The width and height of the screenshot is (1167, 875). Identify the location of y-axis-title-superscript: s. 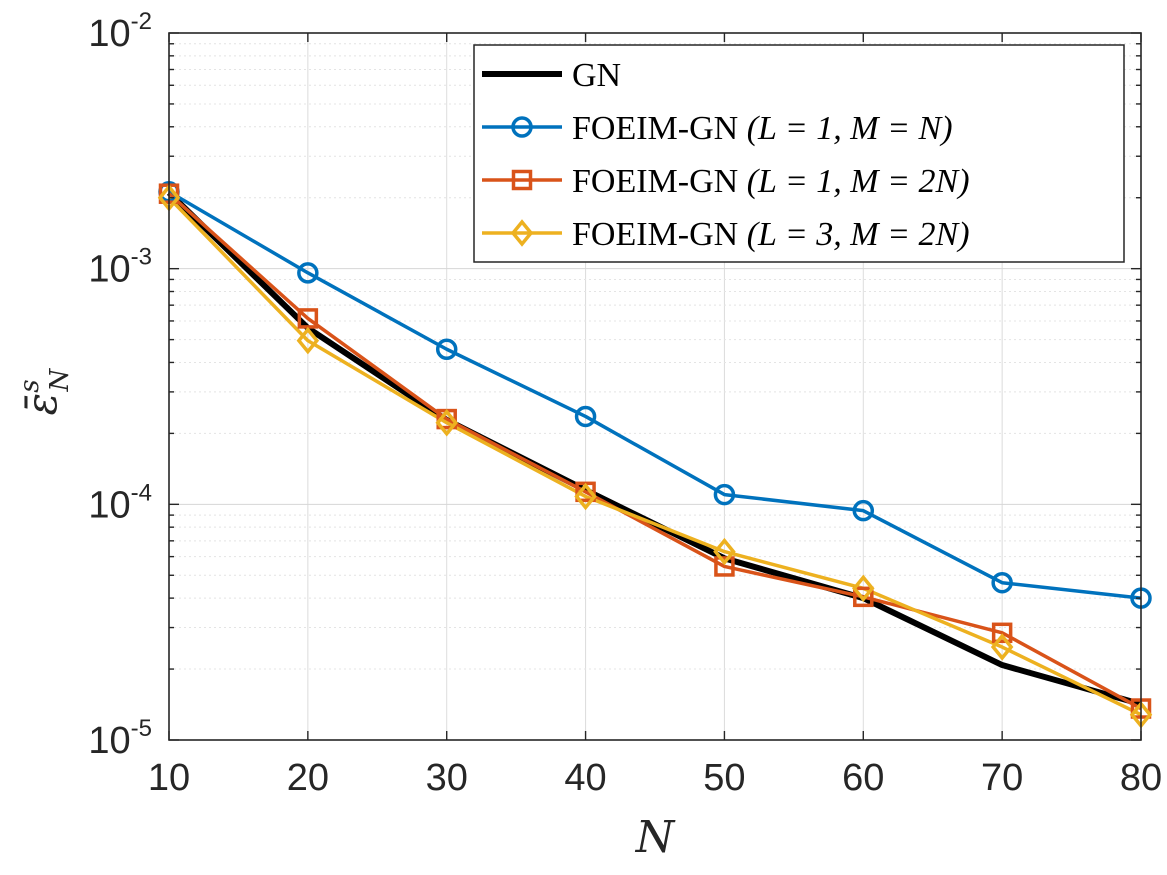
(30, 385).